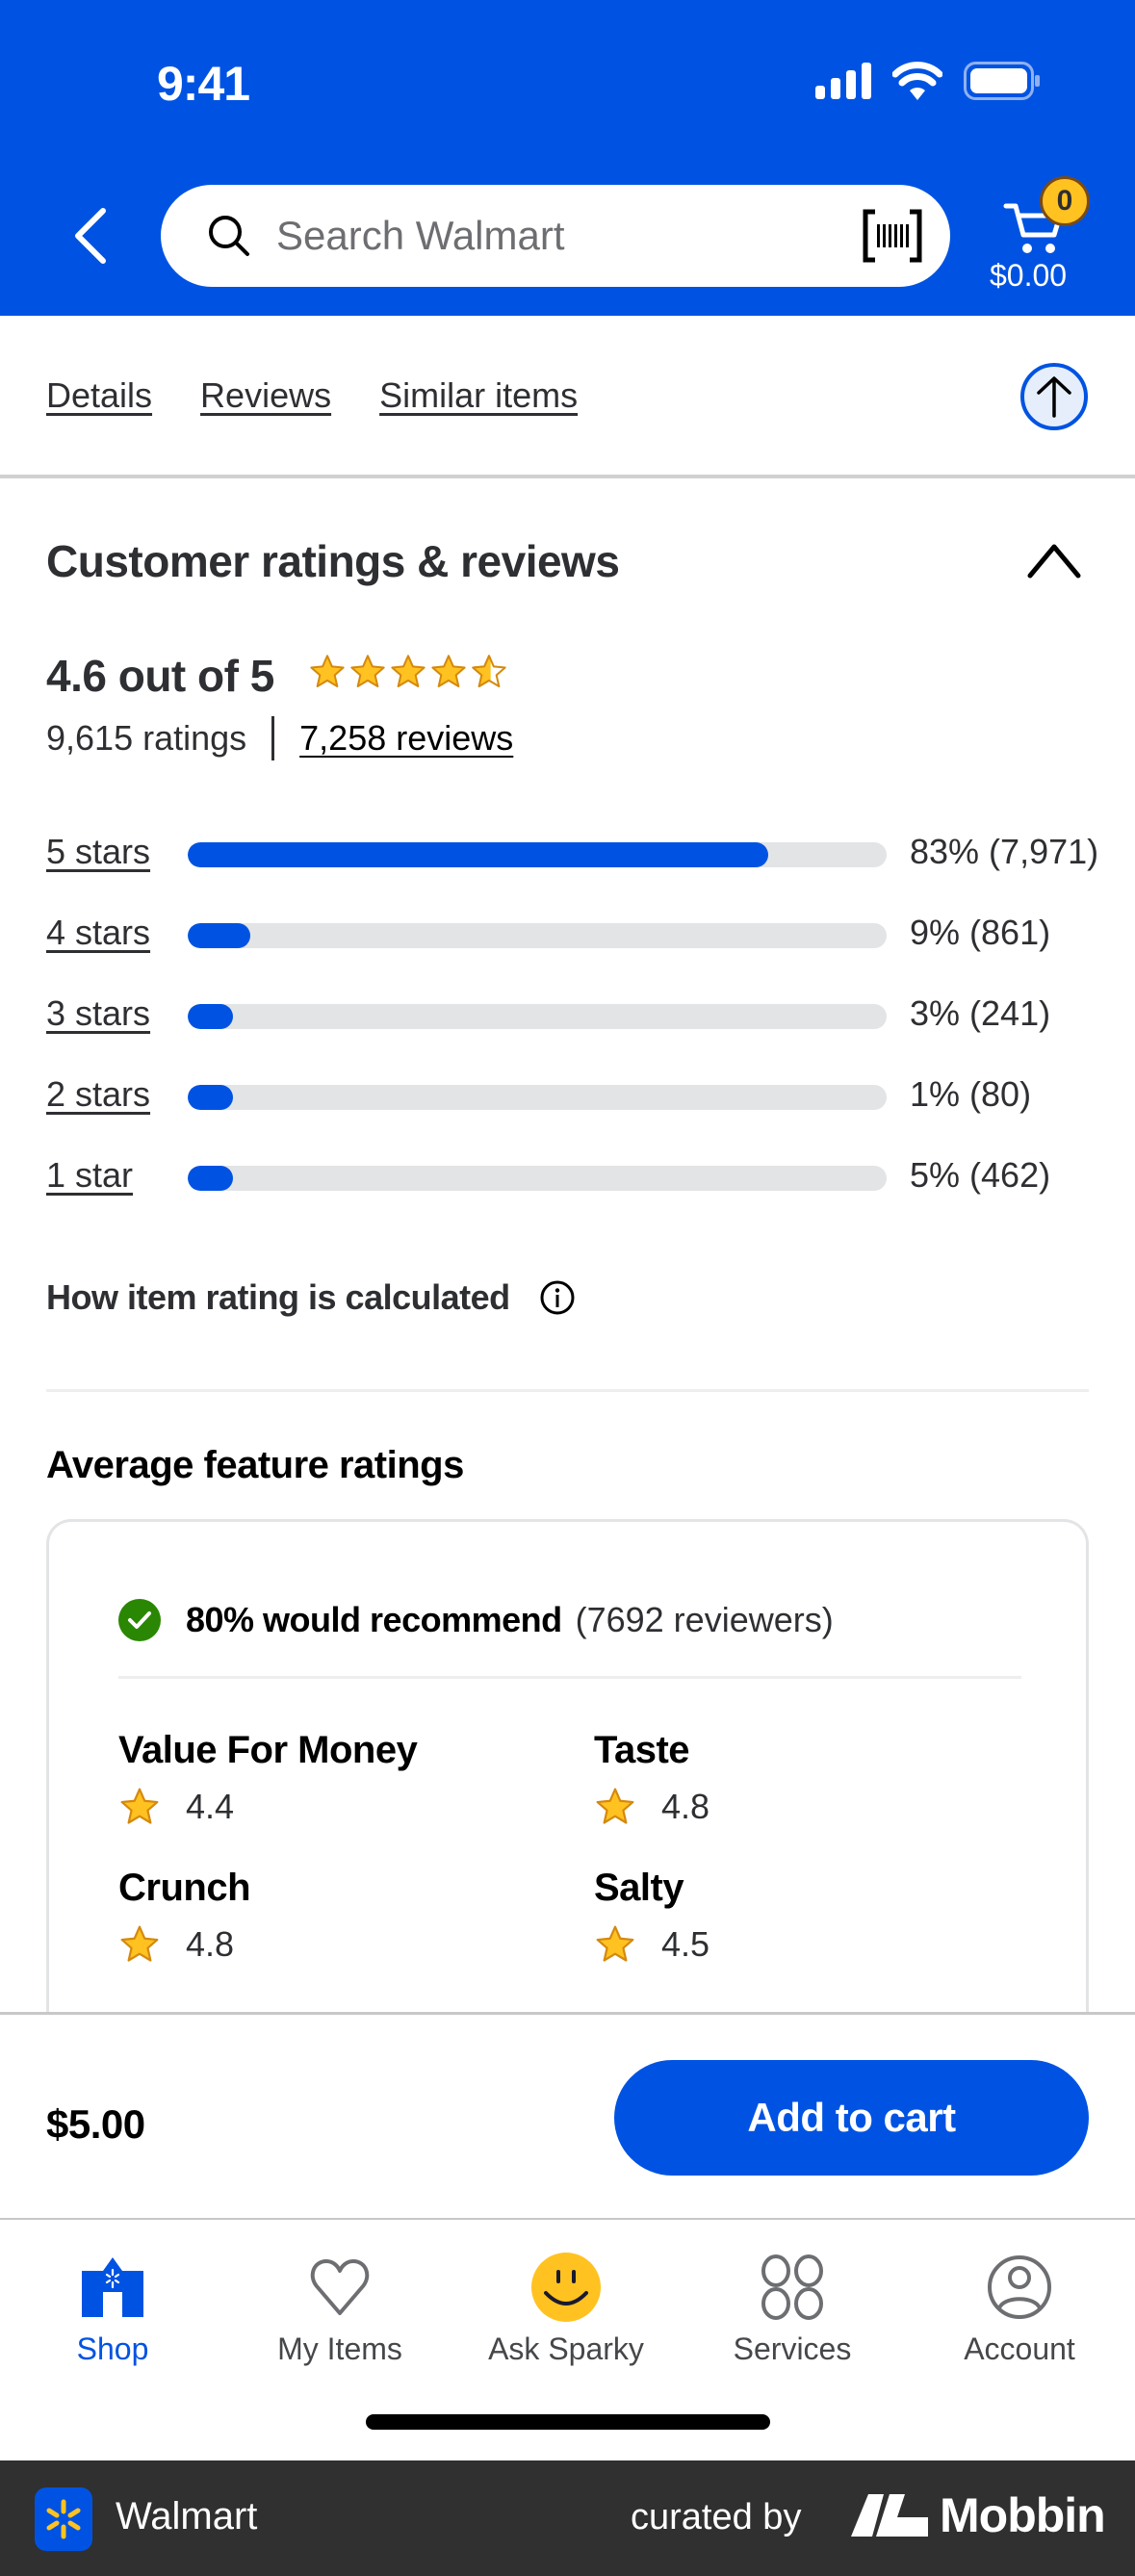  What do you see at coordinates (333, 561) in the screenshot?
I see `section-title: Customer ratings & reviews` at bounding box center [333, 561].